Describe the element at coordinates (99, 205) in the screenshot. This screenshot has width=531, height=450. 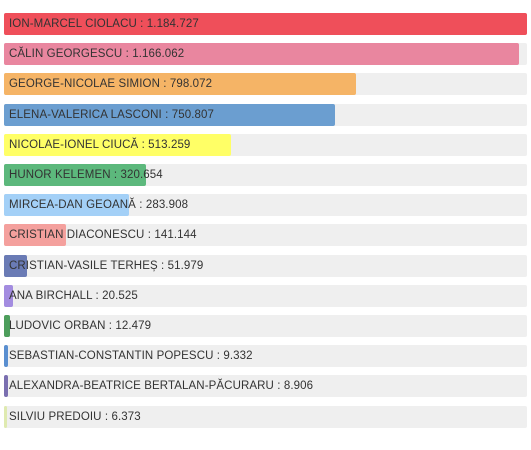
I see `bar-label: MIRCEA-DAN GEOANĂ : 283.908` at that location.